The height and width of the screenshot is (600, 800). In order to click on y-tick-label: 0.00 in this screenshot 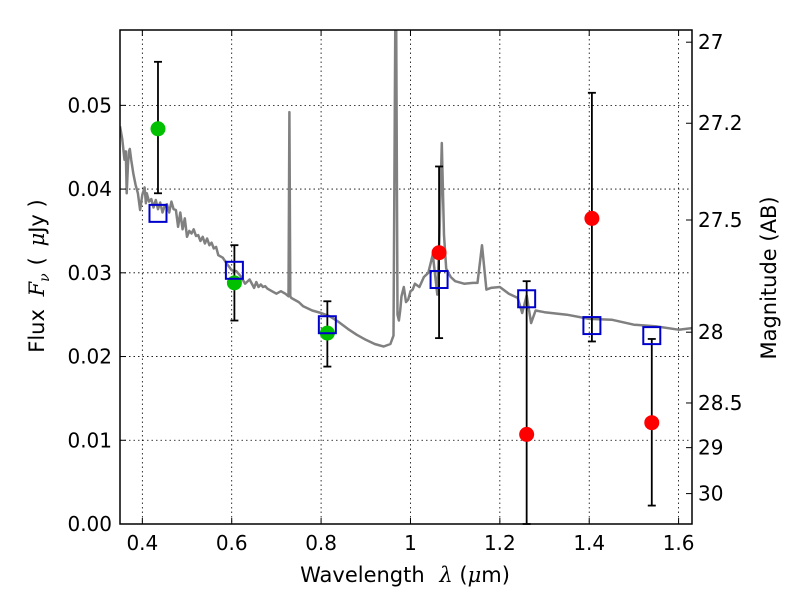, I will do `click(89, 524)`.